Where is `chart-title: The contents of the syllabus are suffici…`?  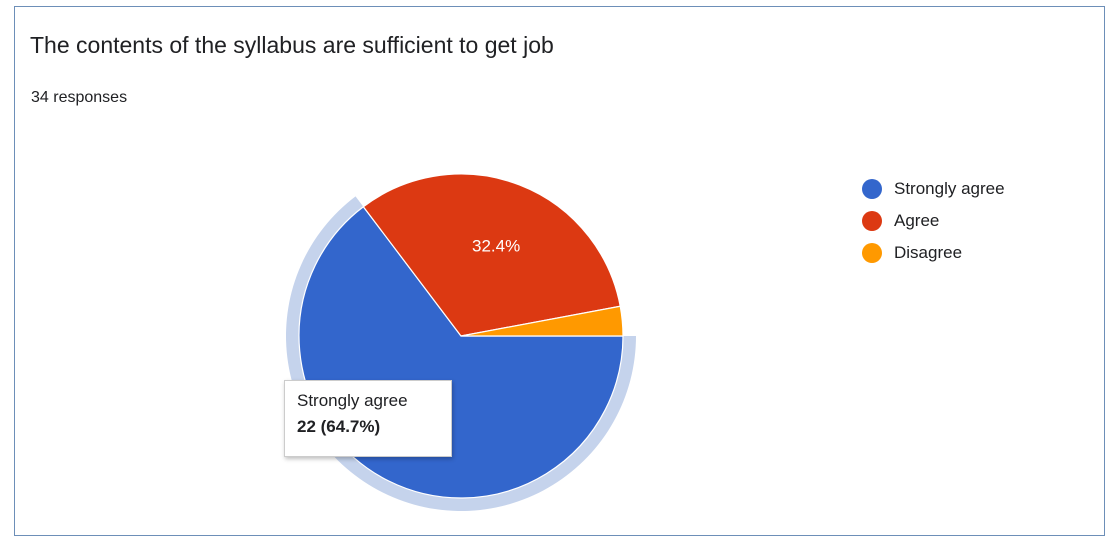
chart-title: The contents of the syllabus are suffici… is located at coordinates (292, 45).